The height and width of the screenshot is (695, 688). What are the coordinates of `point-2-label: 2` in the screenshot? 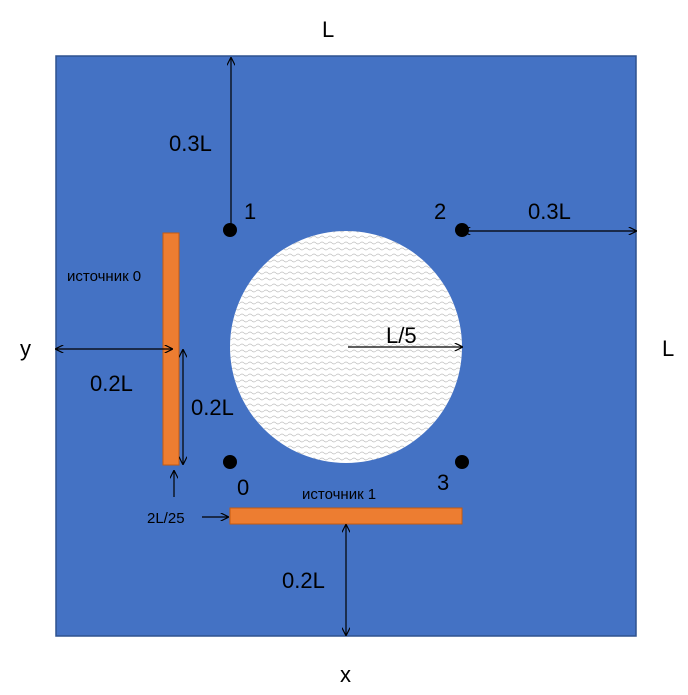 It's located at (440, 211).